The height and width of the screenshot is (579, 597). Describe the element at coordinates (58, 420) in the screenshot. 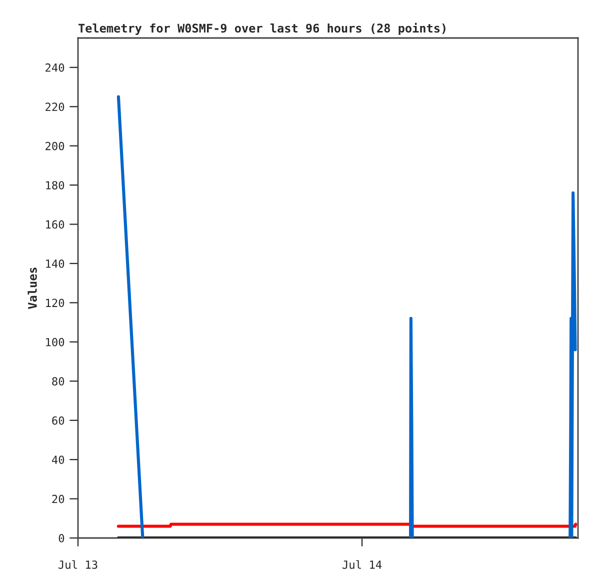

I see `y-tick-label: 60` at that location.